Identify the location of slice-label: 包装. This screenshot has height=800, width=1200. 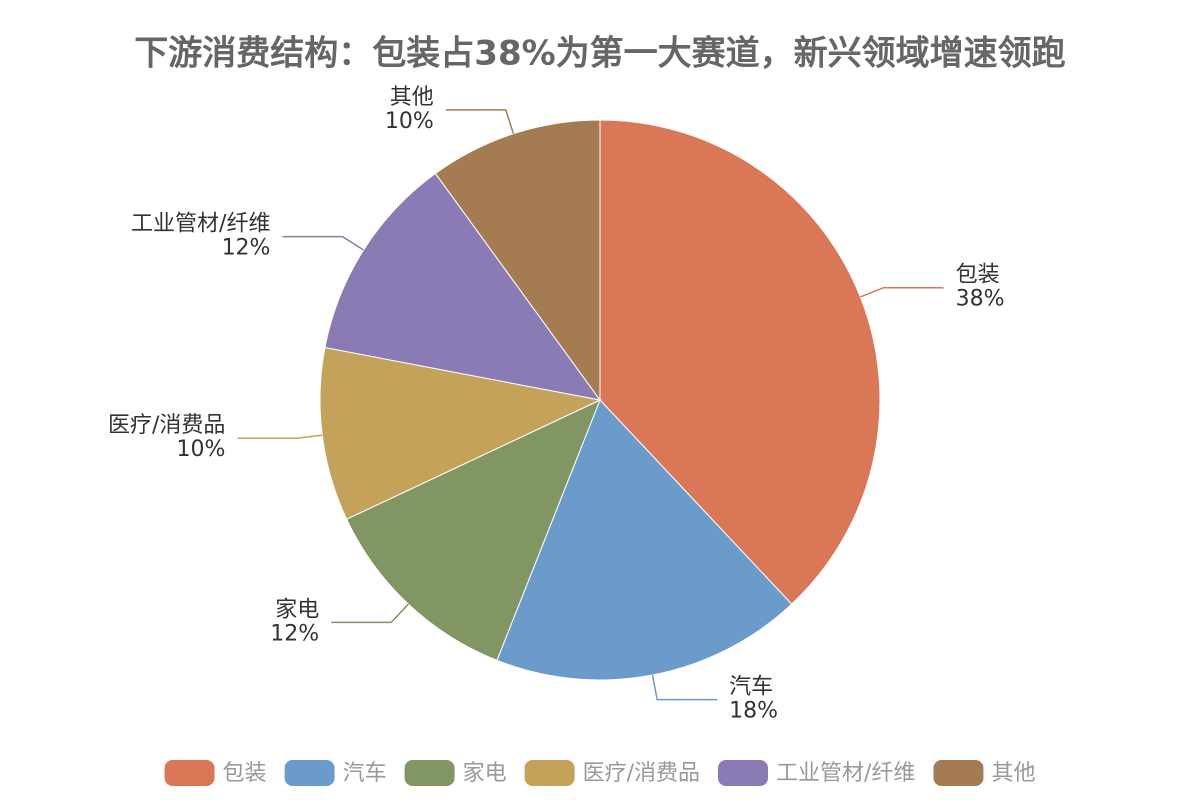
(978, 275).